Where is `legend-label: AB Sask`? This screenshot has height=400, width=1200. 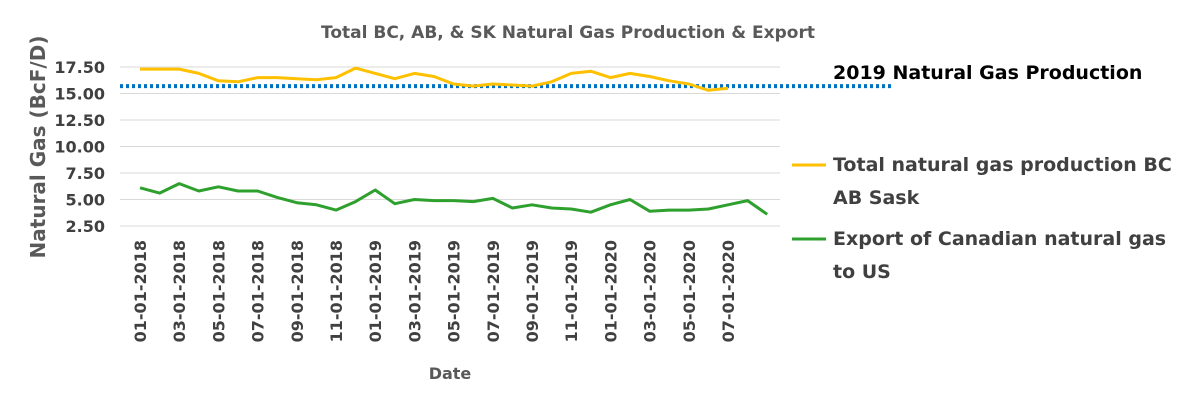 legend-label: AB Sask is located at coordinates (876, 198).